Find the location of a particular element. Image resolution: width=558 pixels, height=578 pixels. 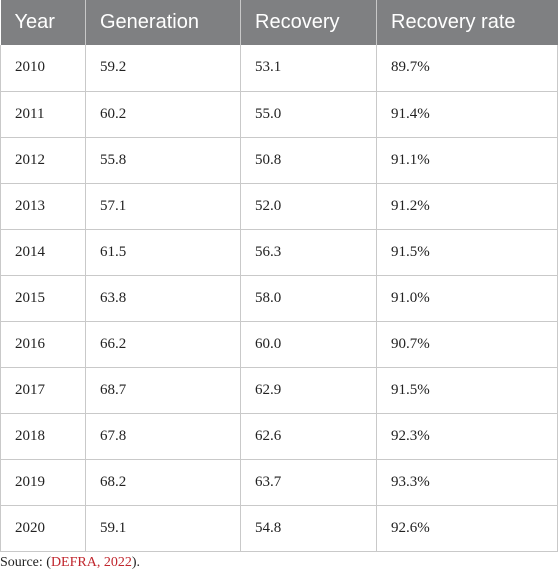

cell-recovery-rate: 91.0% is located at coordinates (467, 298).